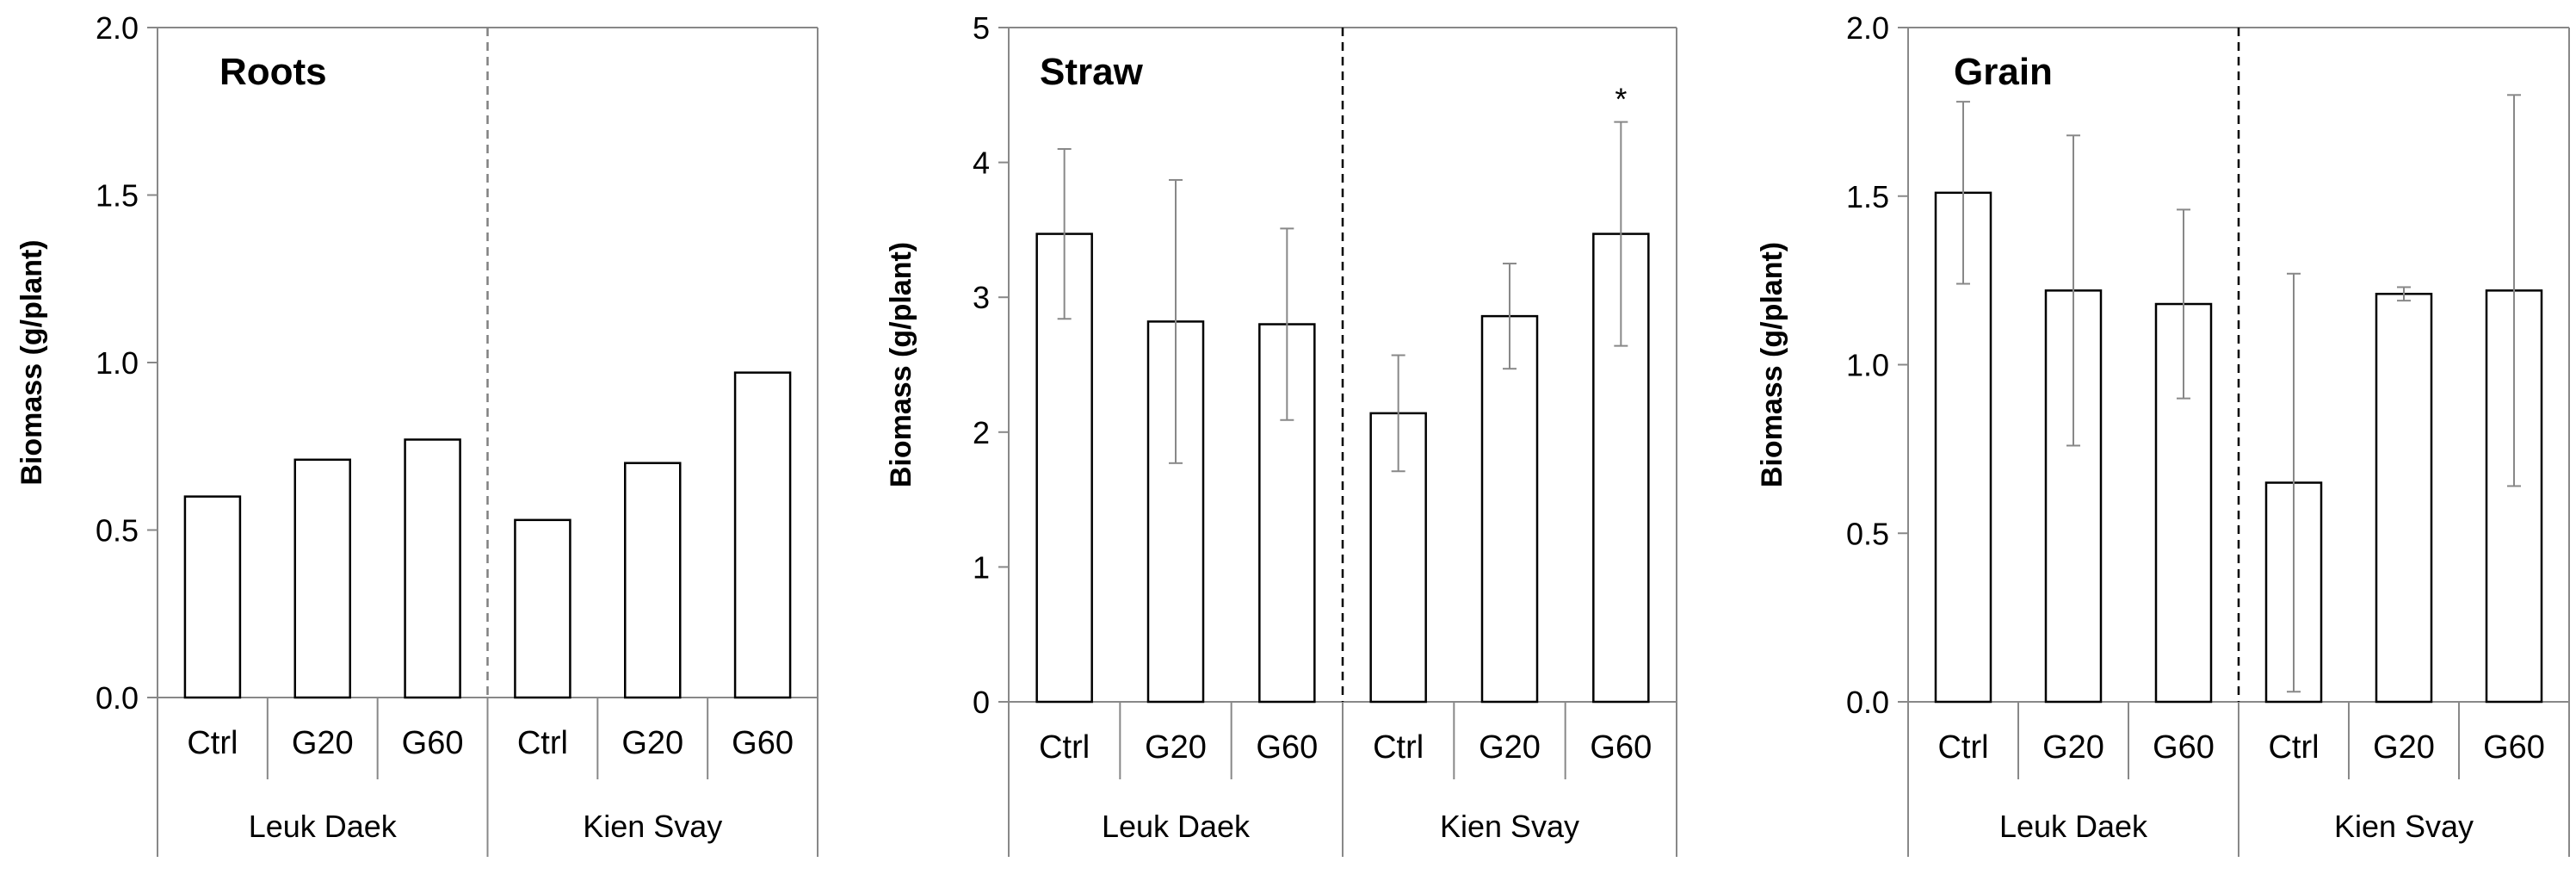 The image size is (2576, 893). What do you see at coordinates (2003, 72) in the screenshot?
I see `panel-title: Grain` at bounding box center [2003, 72].